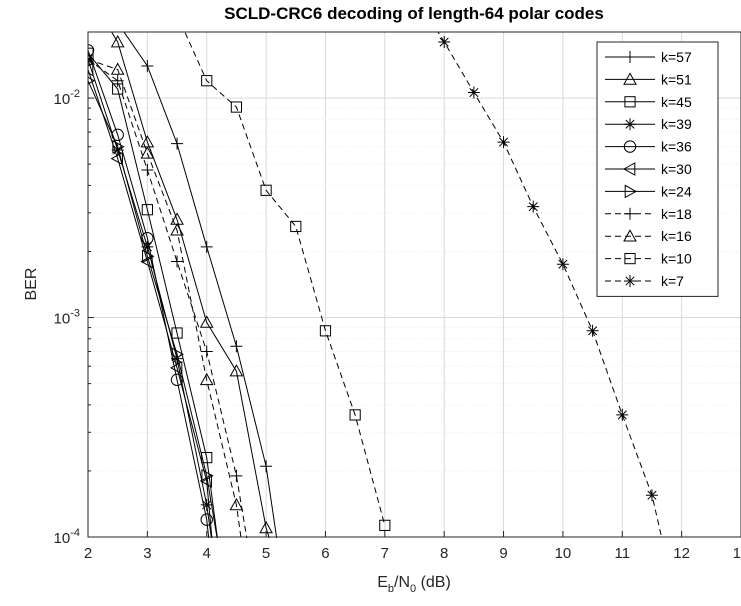 The width and height of the screenshot is (741, 606). Describe the element at coordinates (676, 102) in the screenshot. I see `legend-label: k=45` at that location.